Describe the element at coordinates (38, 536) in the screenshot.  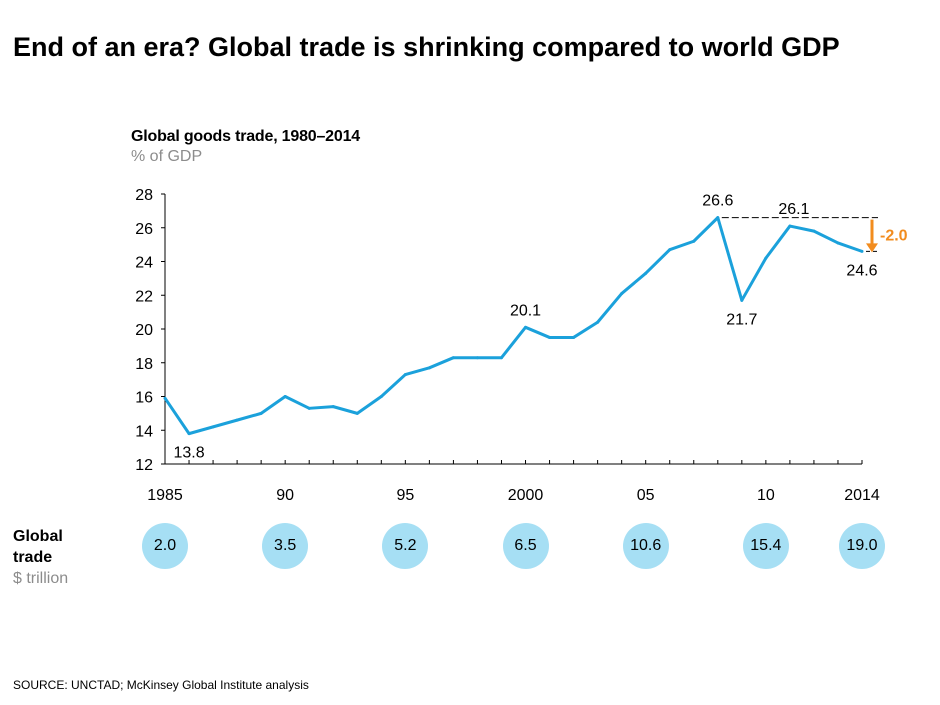
I see `global-trade-label-line1: Global` at that location.